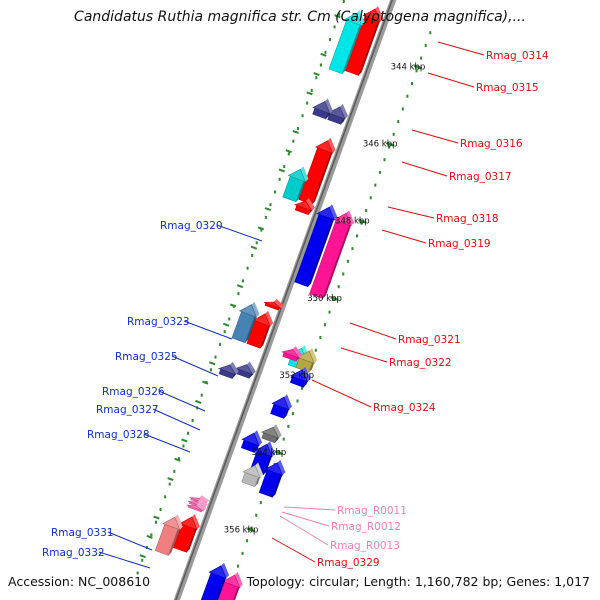 This screenshot has height=600, width=600. What do you see at coordinates (73, 553) in the screenshot?
I see `gene-label-rmag_0332: Rmag_0332` at bounding box center [73, 553].